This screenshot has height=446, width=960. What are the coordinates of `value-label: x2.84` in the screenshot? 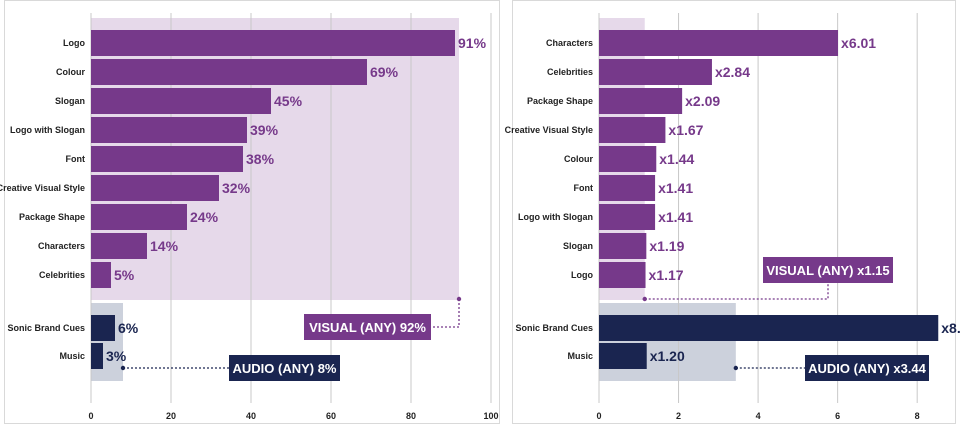 It's located at (732, 72).